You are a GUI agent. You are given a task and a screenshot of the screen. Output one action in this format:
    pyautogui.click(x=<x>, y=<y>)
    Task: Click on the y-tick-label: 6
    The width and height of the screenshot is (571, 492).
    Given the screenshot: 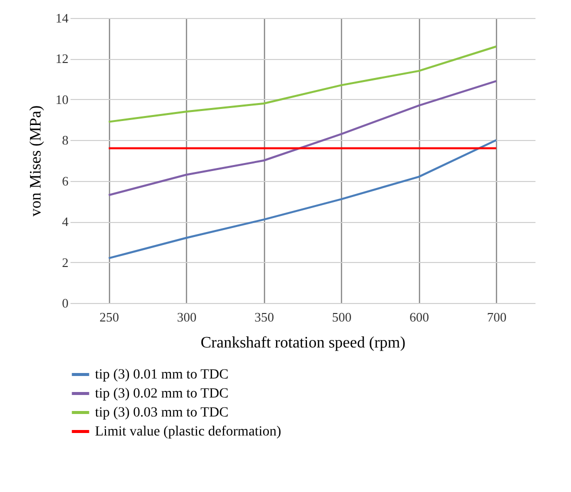 What is the action you would take?
    pyautogui.click(x=65, y=180)
    